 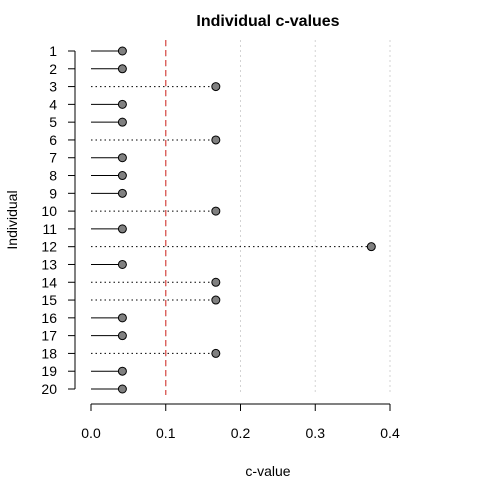 I want to click on y-tick-label: 5, so click(x=53, y=122).